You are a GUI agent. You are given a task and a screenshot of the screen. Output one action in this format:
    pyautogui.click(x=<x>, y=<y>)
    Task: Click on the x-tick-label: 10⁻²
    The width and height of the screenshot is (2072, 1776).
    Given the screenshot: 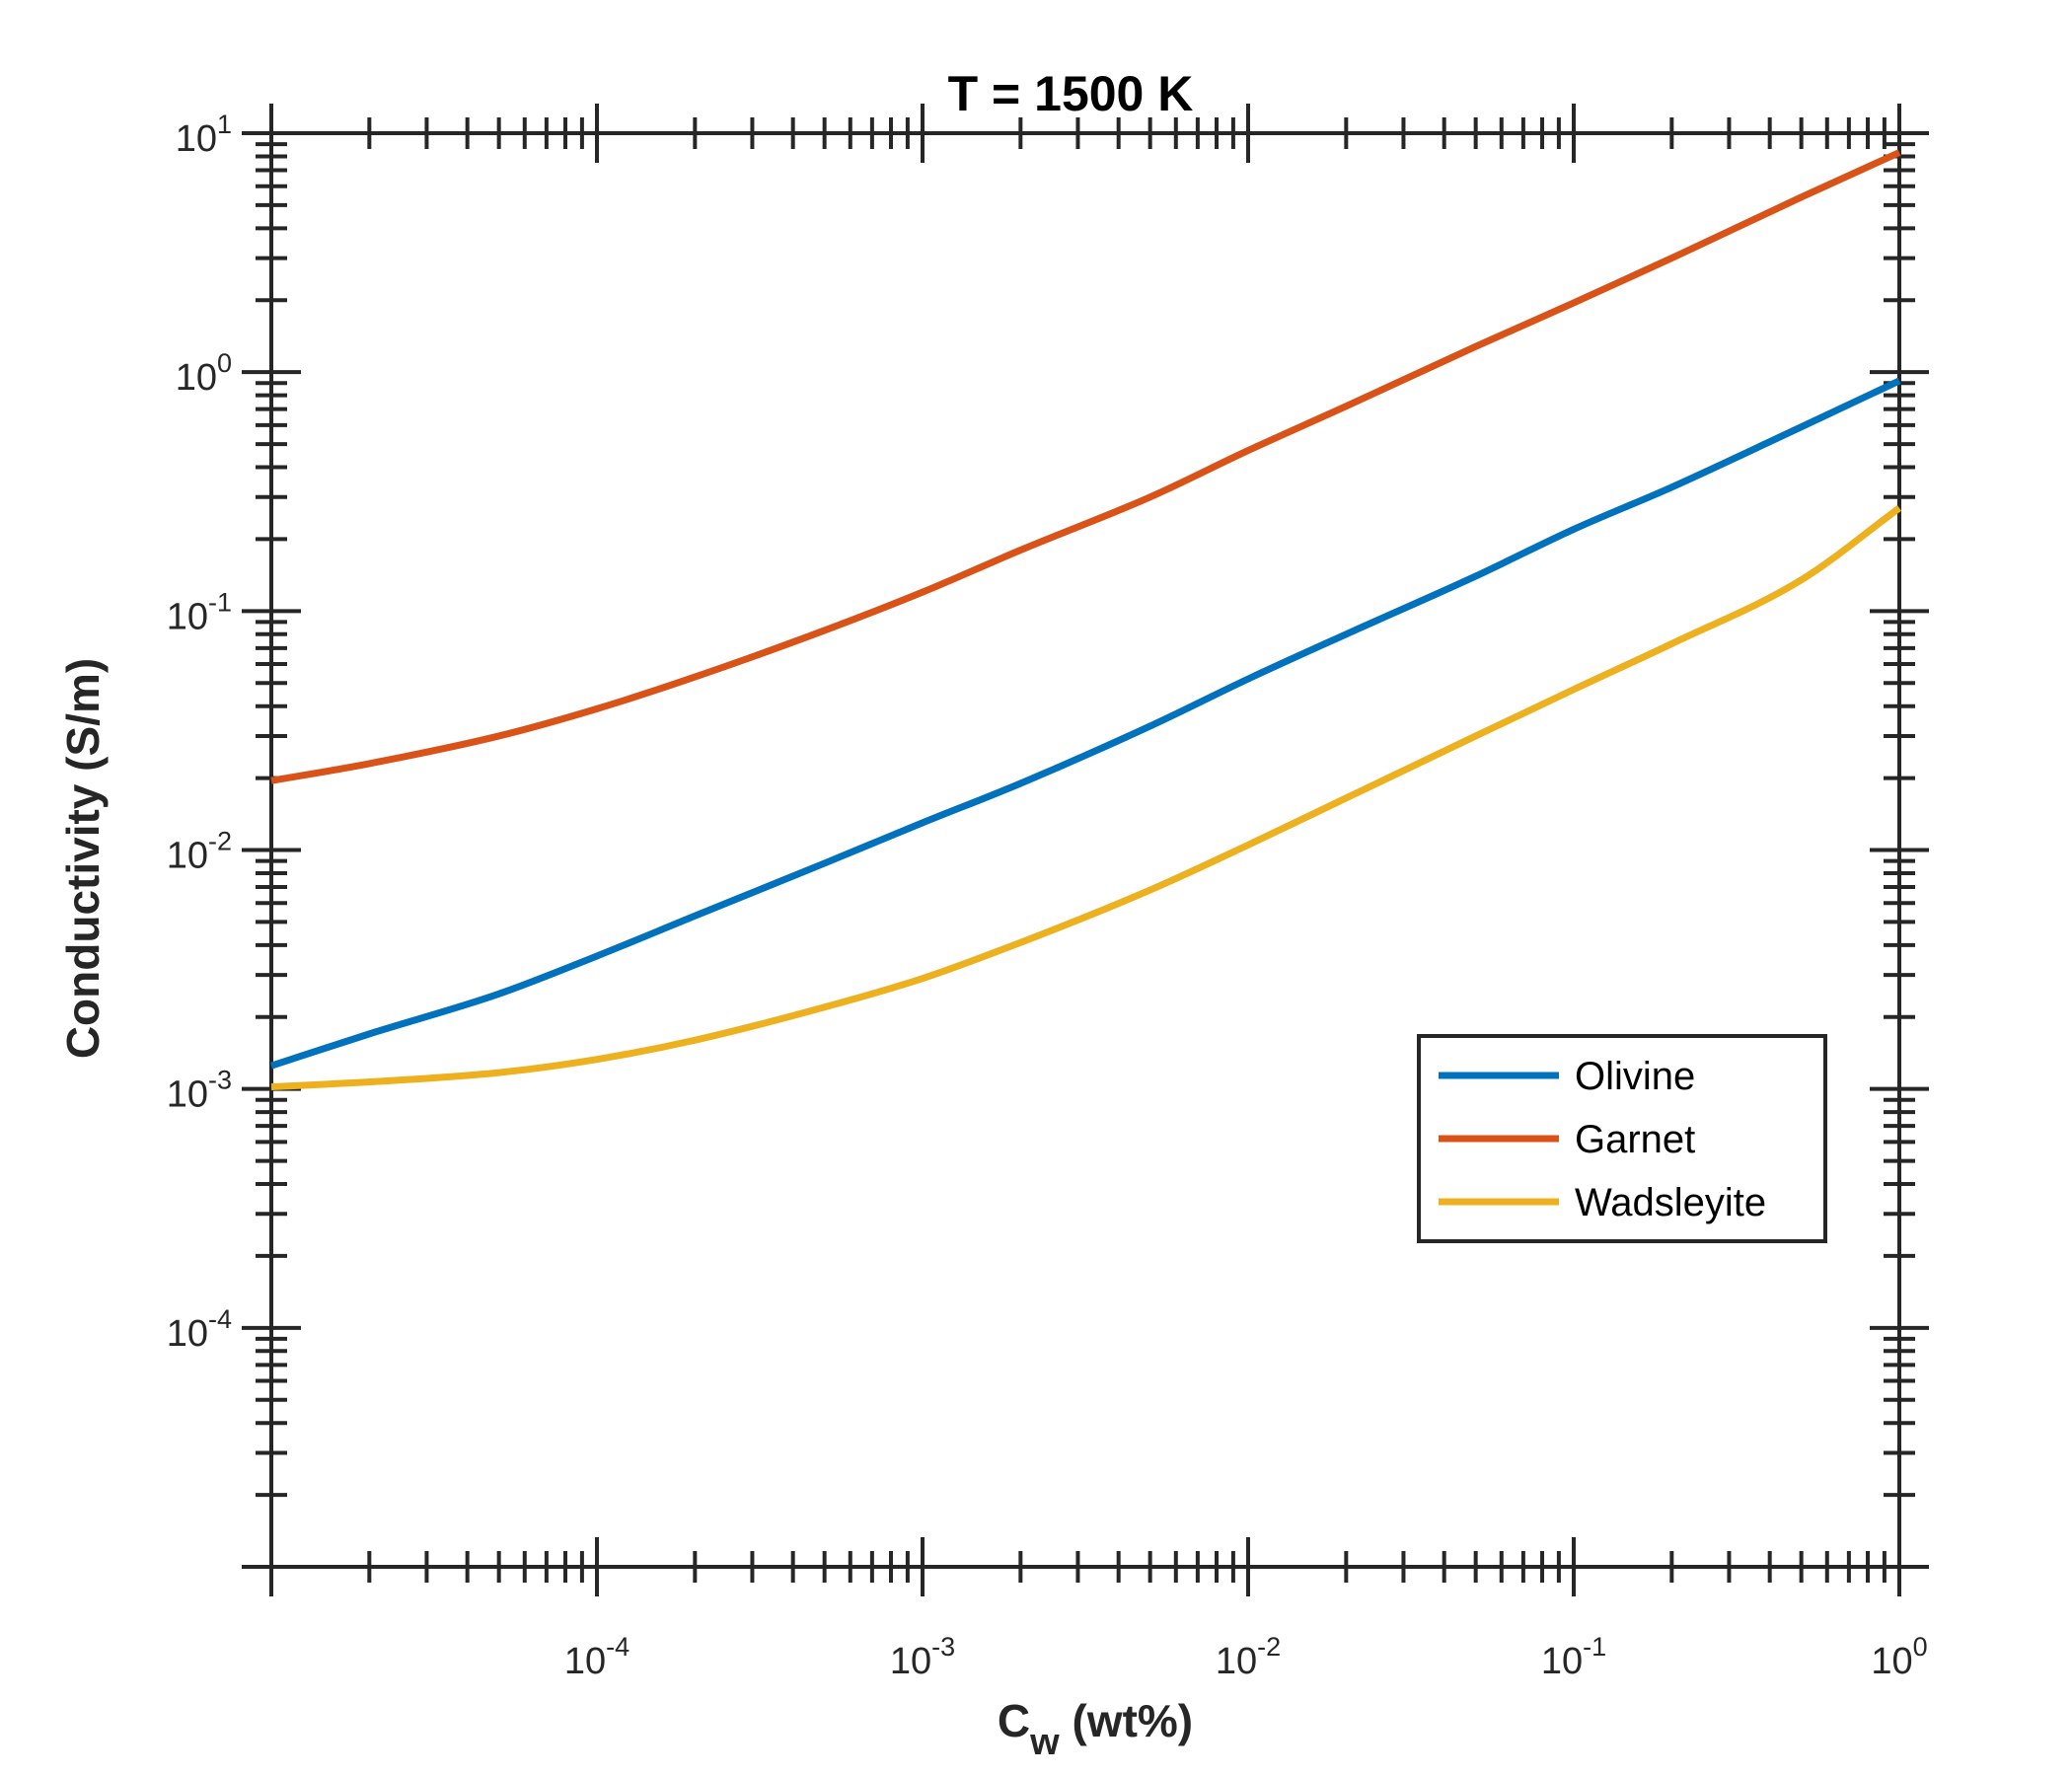 What is the action you would take?
    pyautogui.click(x=1248, y=1657)
    